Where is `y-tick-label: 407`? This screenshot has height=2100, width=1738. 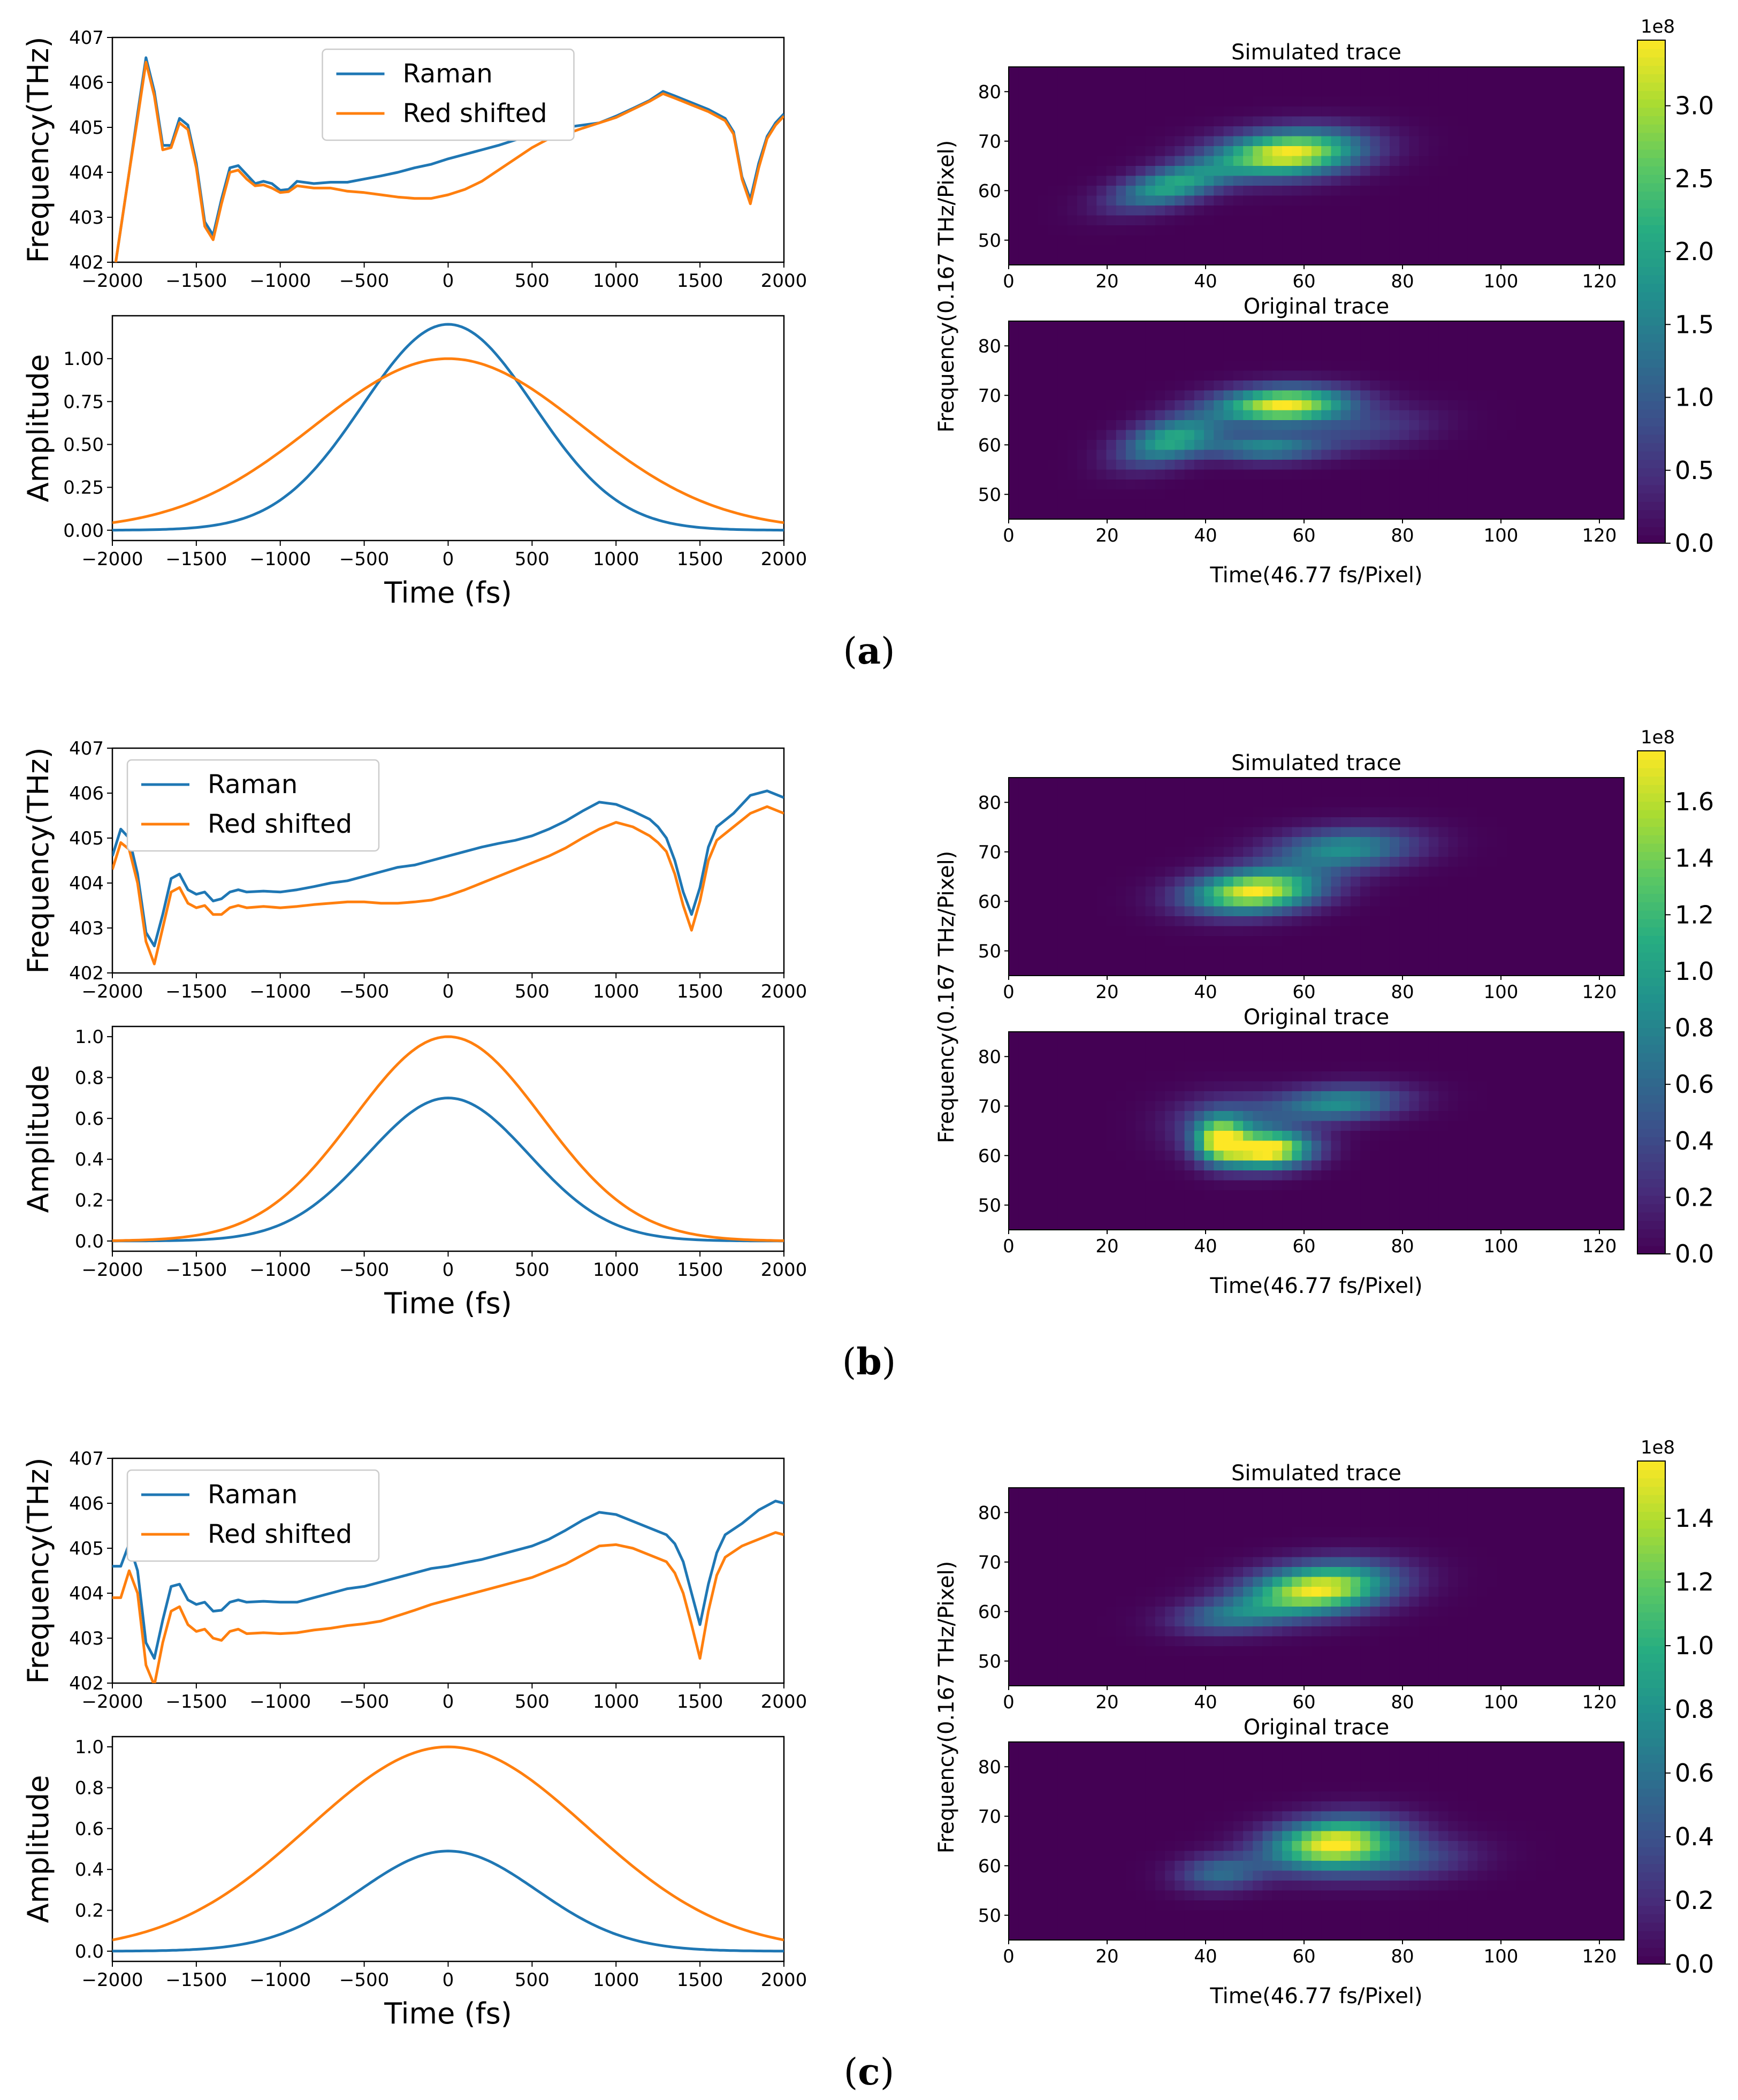
y-tick-label: 407 is located at coordinates (86, 749).